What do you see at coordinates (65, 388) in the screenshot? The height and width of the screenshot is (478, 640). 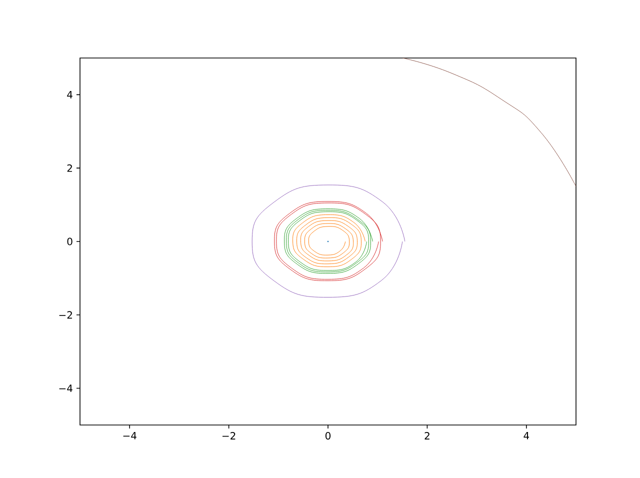 I see `y-tick-label: −4` at bounding box center [65, 388].